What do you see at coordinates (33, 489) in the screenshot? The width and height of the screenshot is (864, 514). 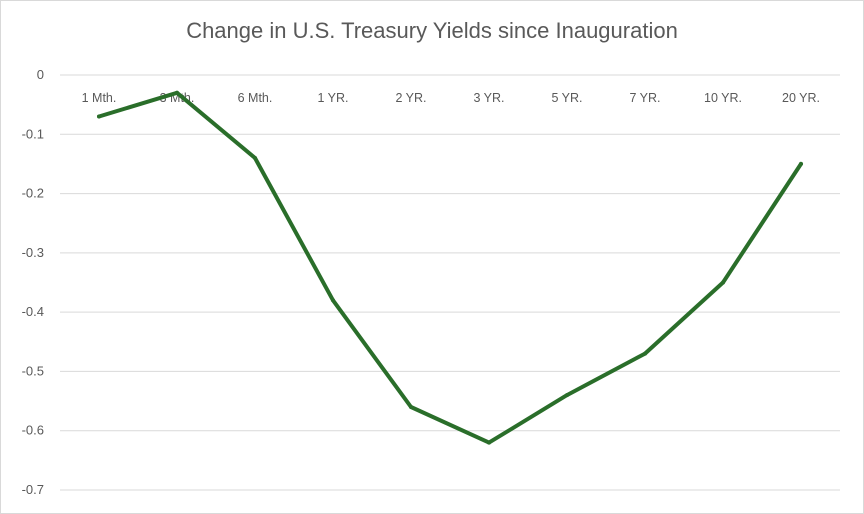 I see `y-tick-label: -0.7` at bounding box center [33, 489].